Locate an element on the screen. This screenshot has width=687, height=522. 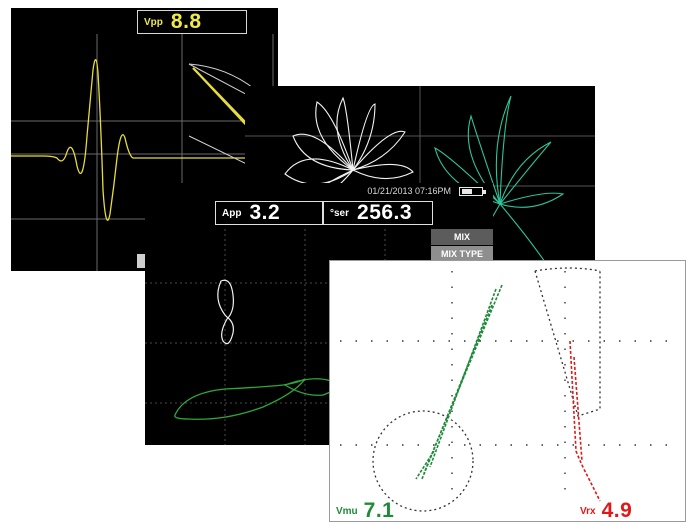
angle-readout: °ser 256.3 is located at coordinates (378, 213).